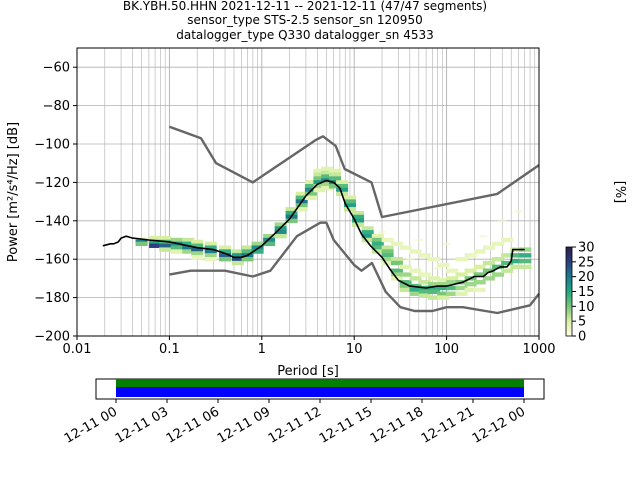 The image size is (640, 480). What do you see at coordinates (52, 260) in the screenshot?
I see `y-tick-label: −160` at bounding box center [52, 260].